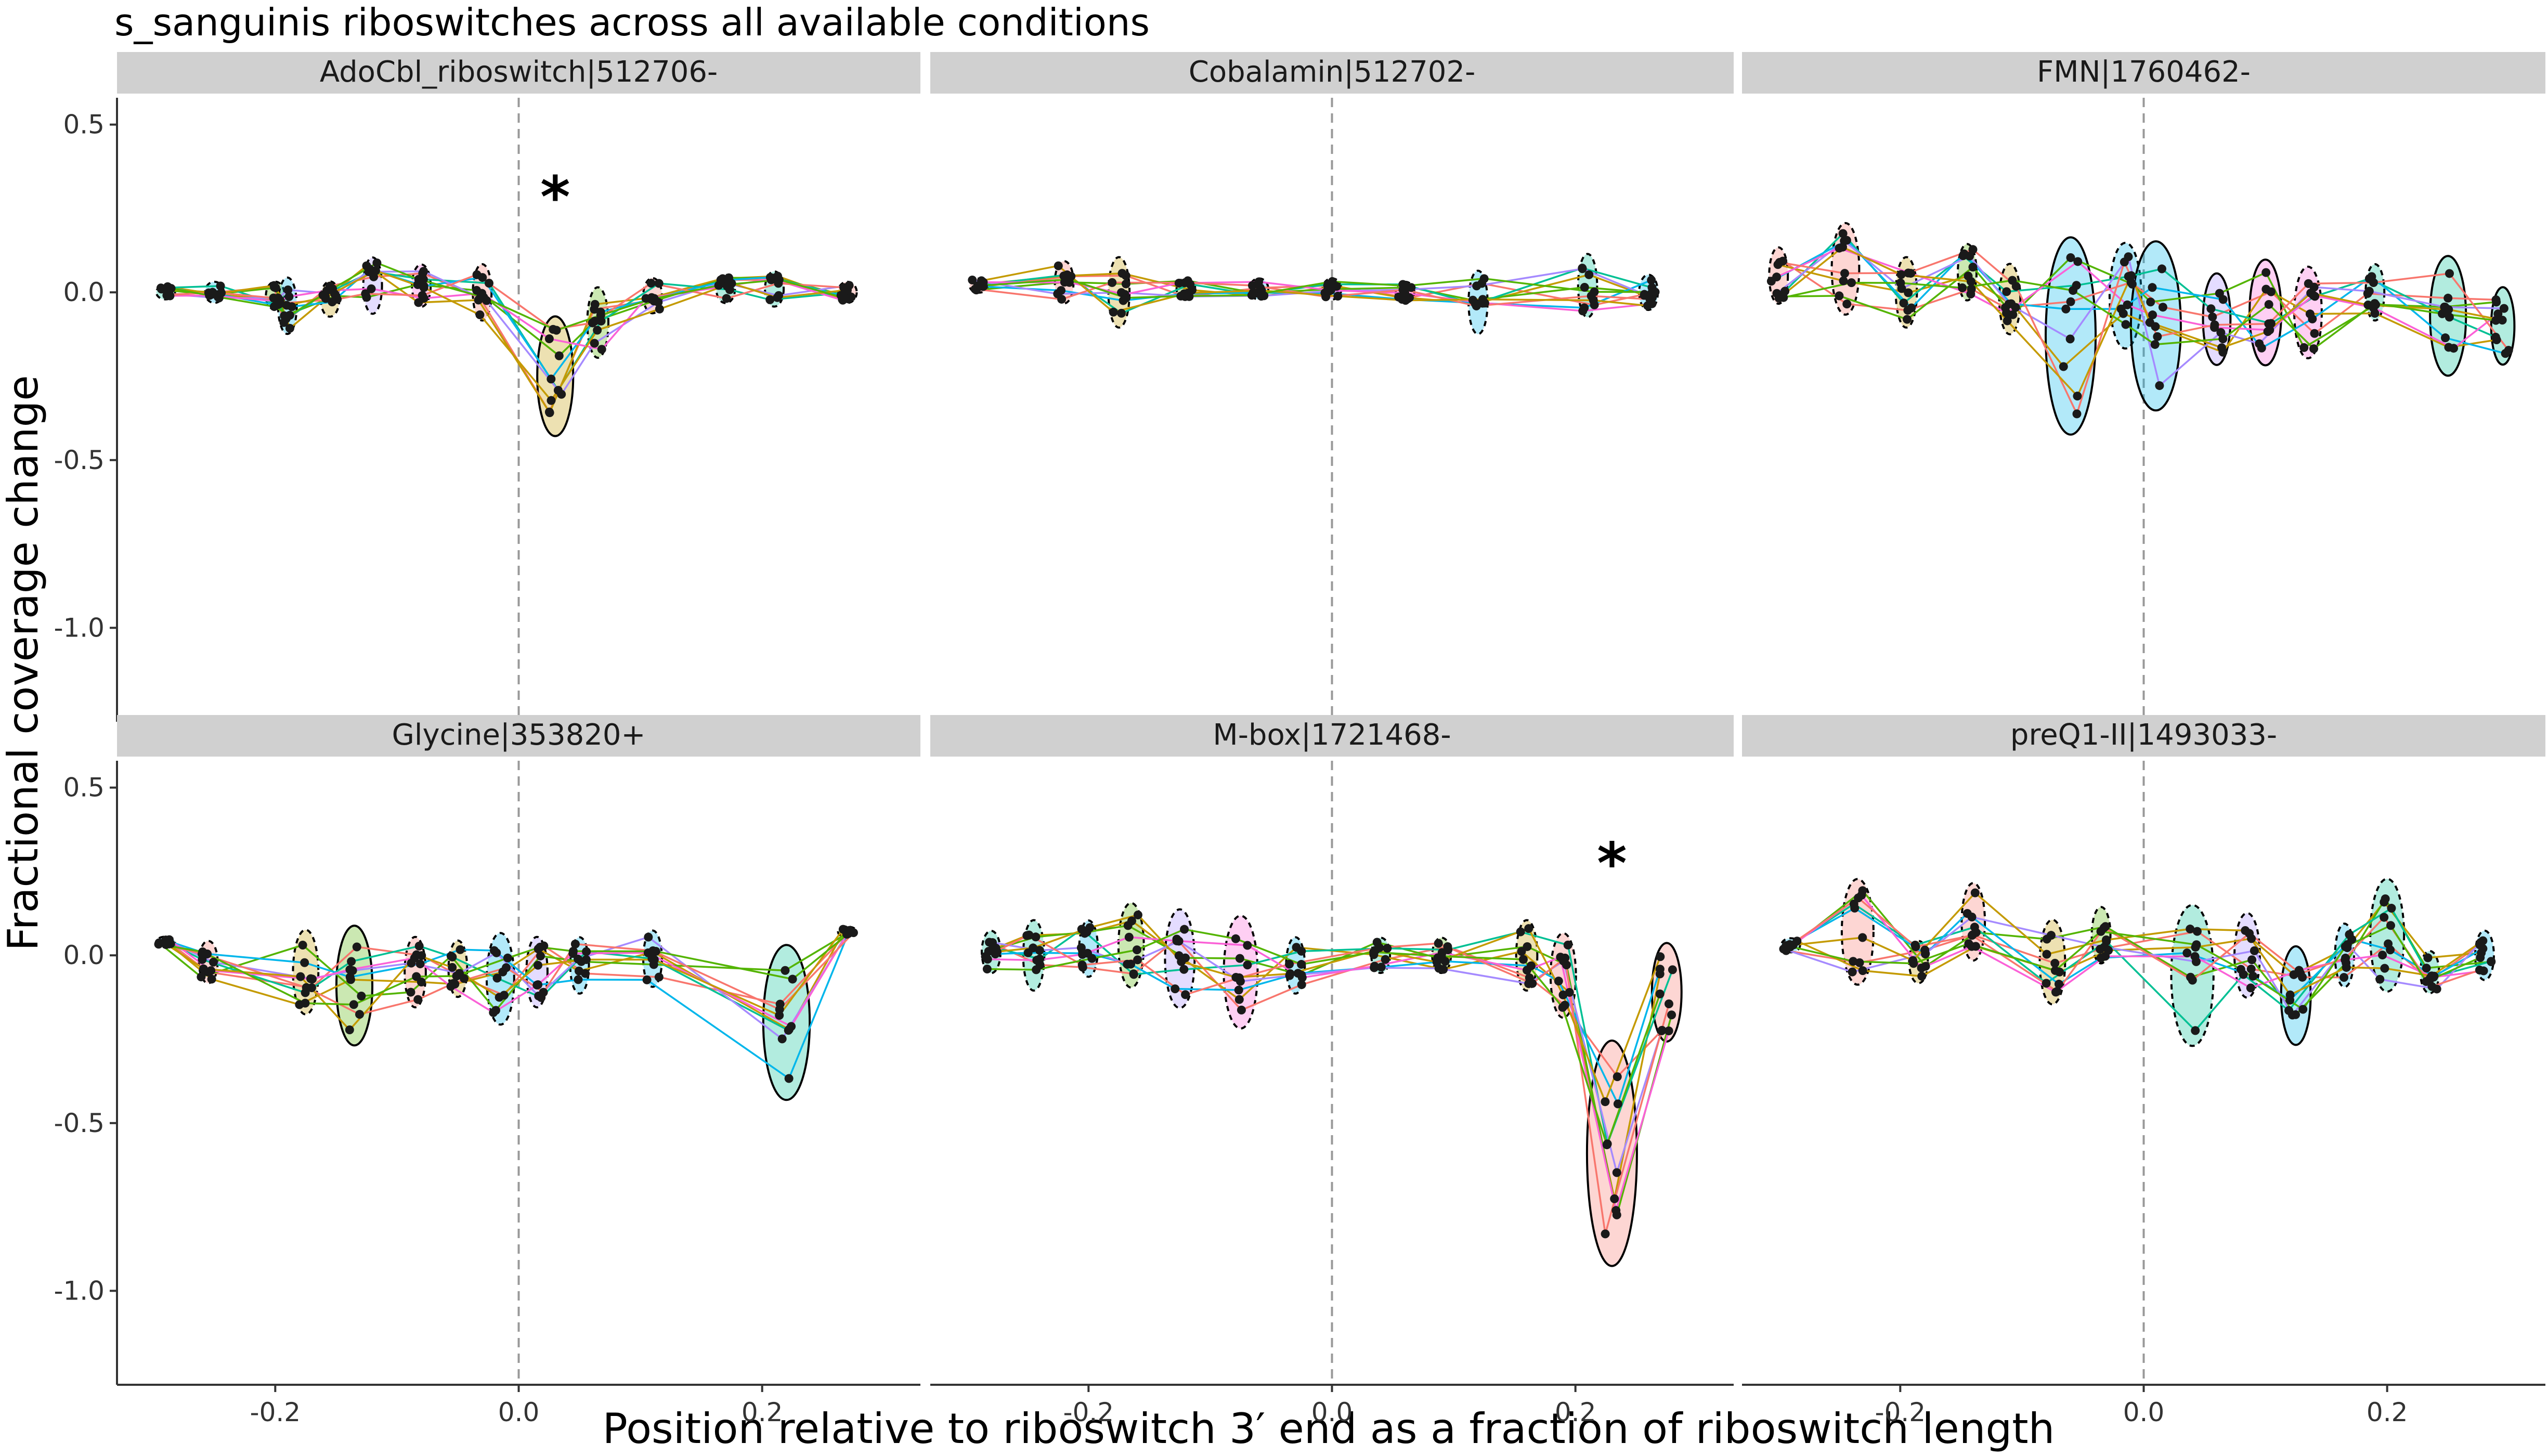 This screenshot has height=1456, width=2548. What do you see at coordinates (519, 735) in the screenshot?
I see `facet-strip-label: Glycine|353820+` at bounding box center [519, 735].